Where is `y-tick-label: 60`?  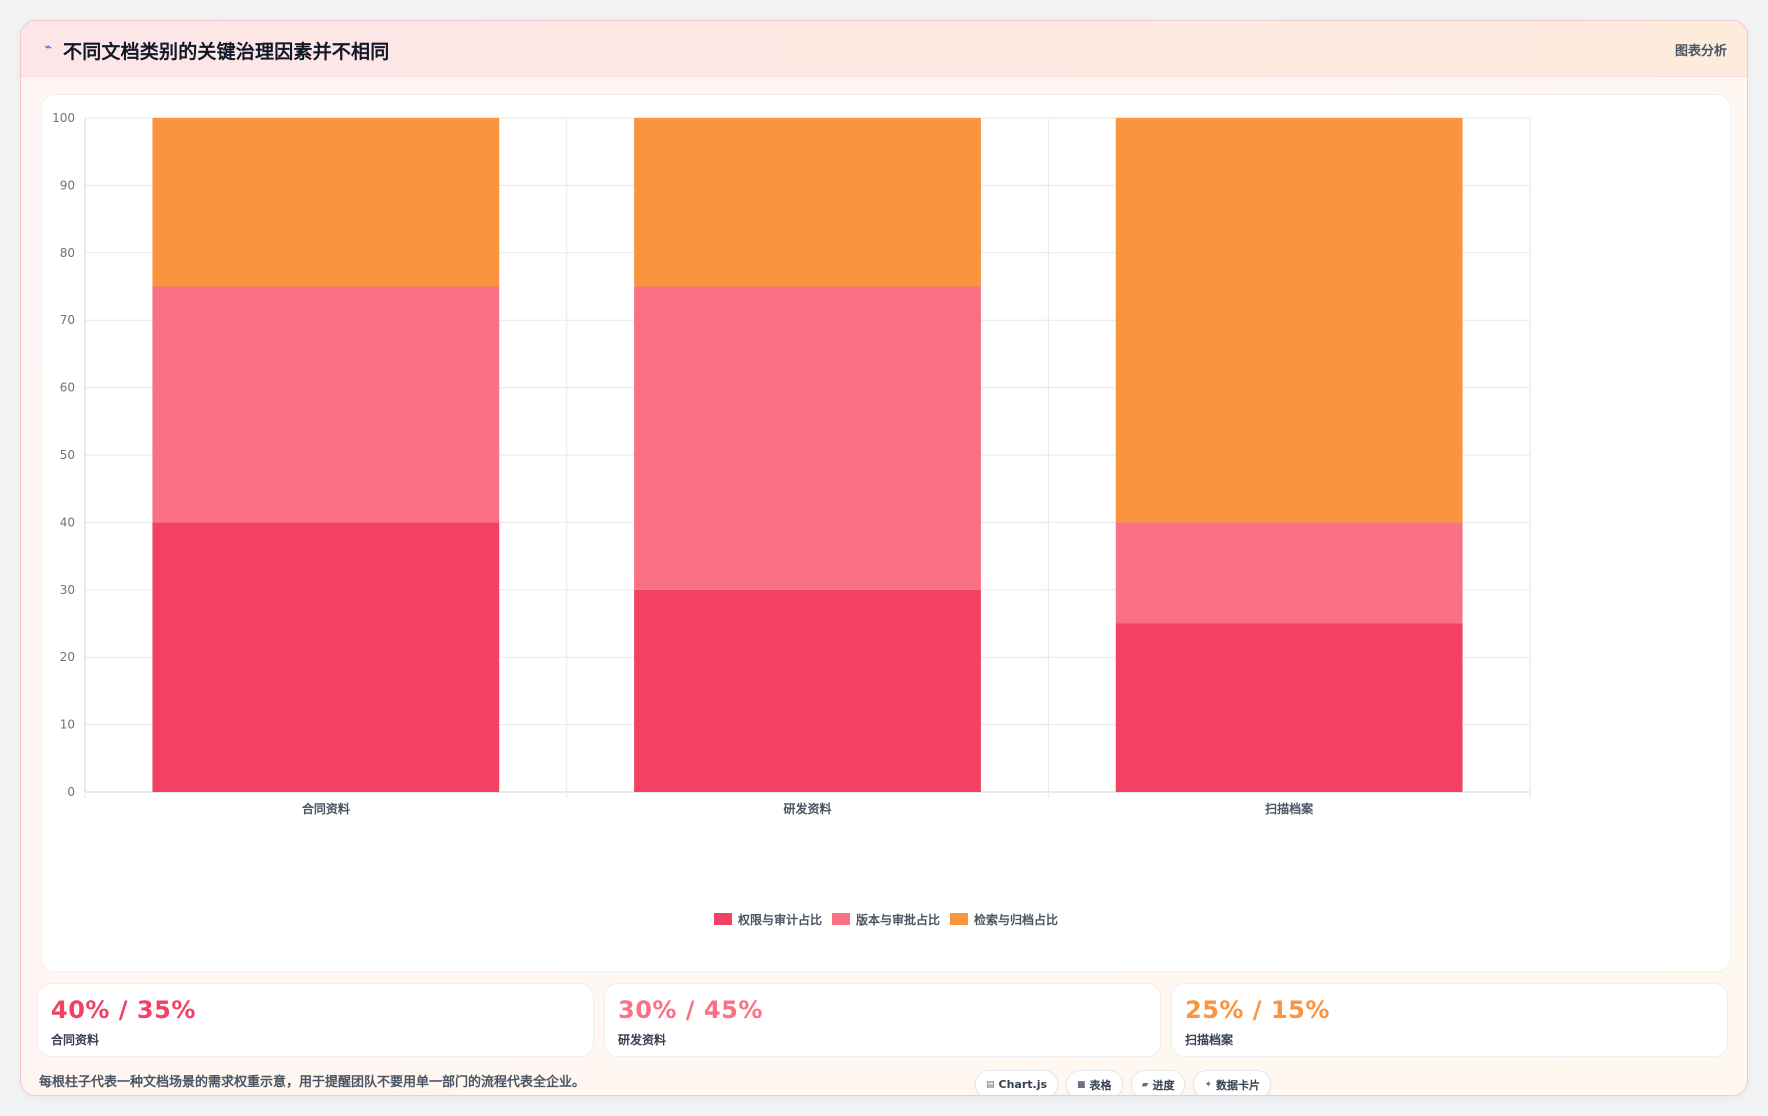
y-tick-label: 60 is located at coordinates (67, 388).